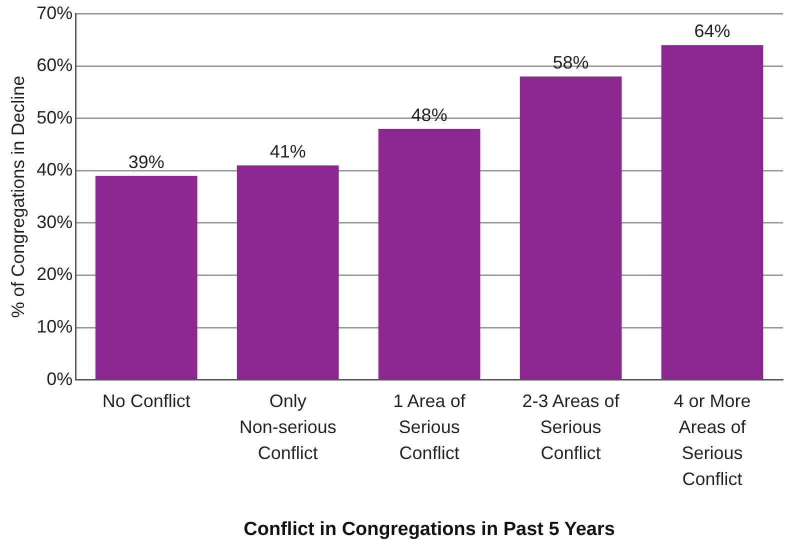 This screenshot has height=553, width=791. What do you see at coordinates (429, 529) in the screenshot?
I see `x-axis-title: Conflict in Congregations in Past 5 Years` at bounding box center [429, 529].